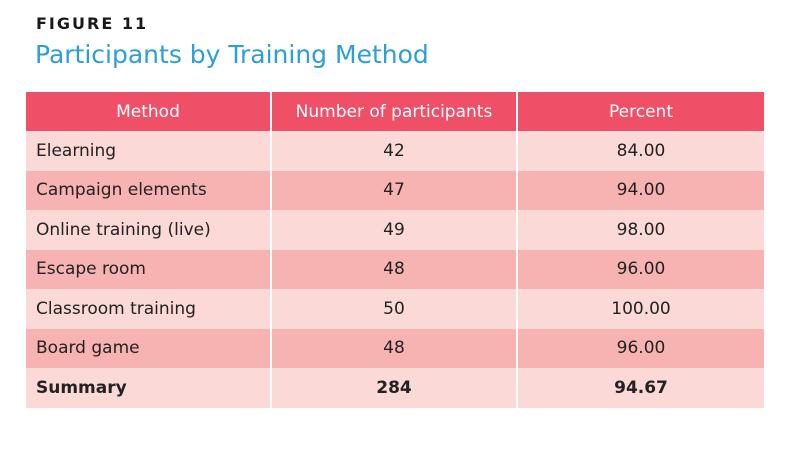  Describe the element at coordinates (149, 388) in the screenshot. I see `summary-label: Summary` at that location.